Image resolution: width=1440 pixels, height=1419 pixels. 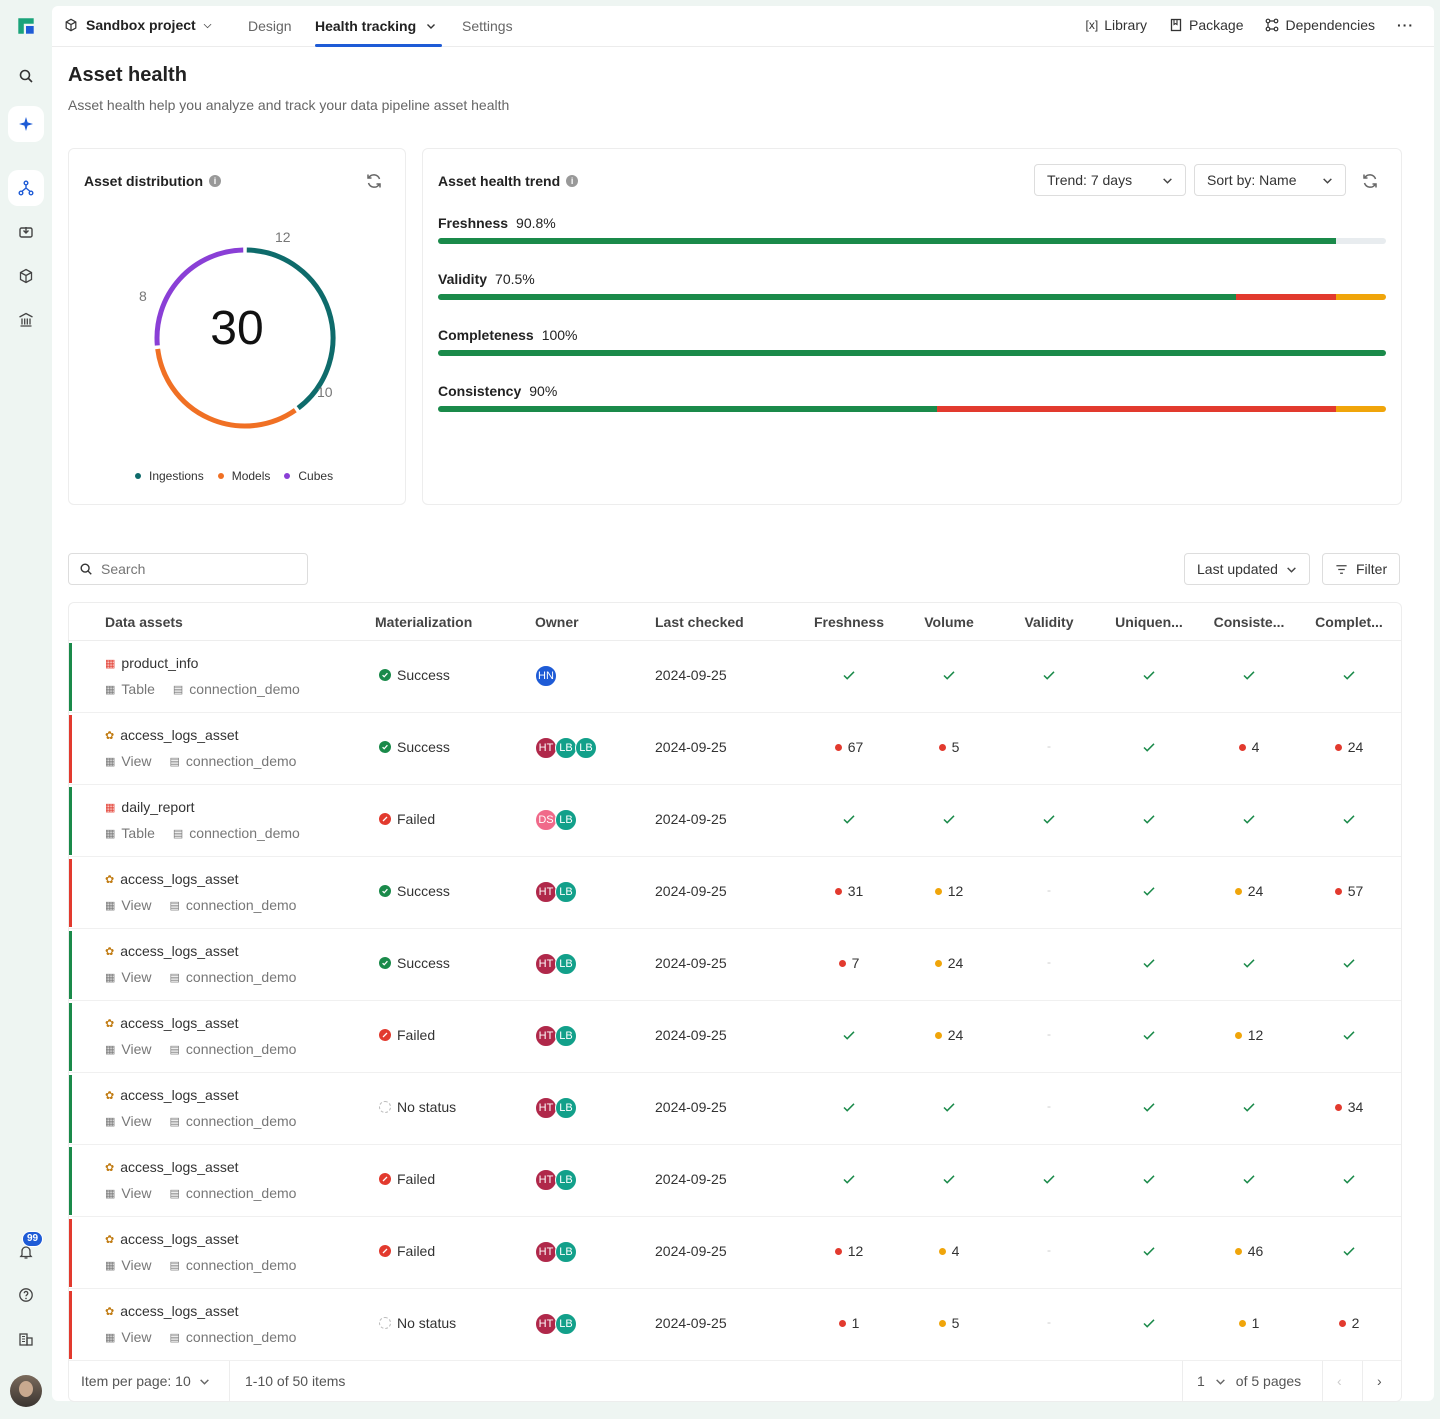 What do you see at coordinates (912, 241) in the screenshot?
I see `trend-bar-freshness` at bounding box center [912, 241].